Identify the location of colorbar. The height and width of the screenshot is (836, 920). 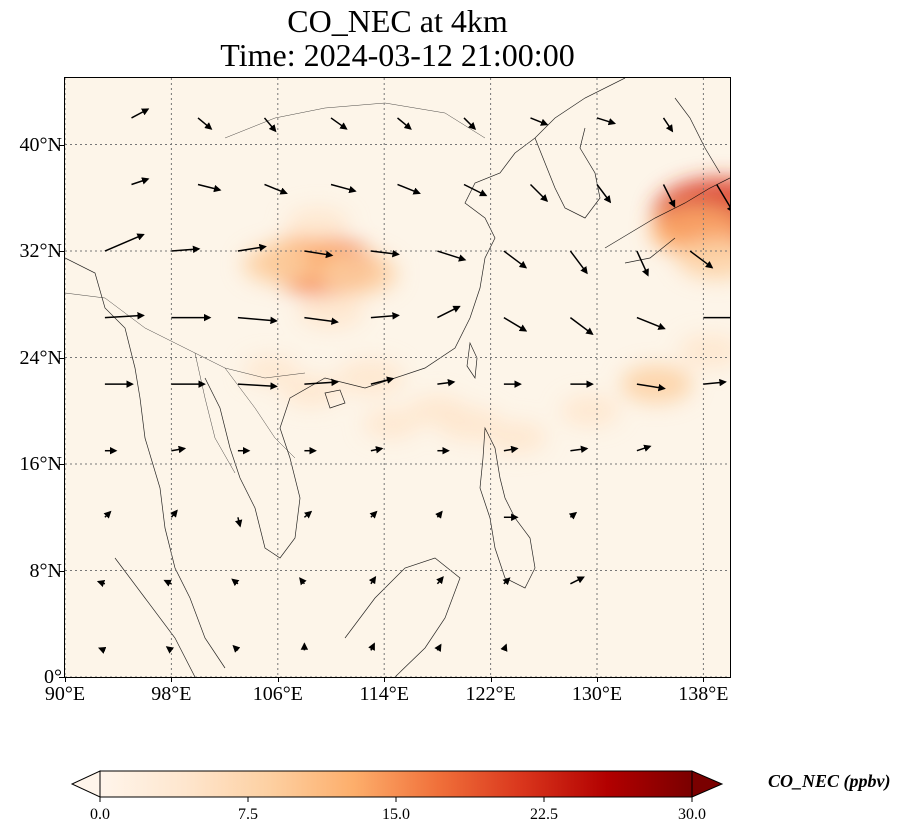
(397, 786).